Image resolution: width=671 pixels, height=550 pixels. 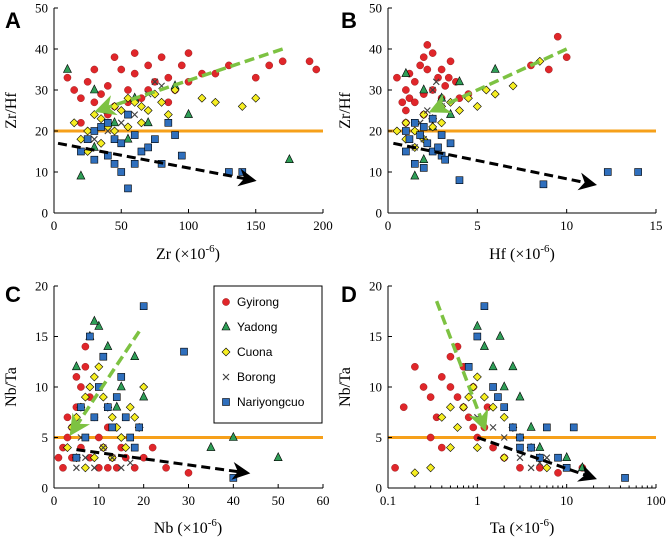 I want to click on x-tick-label: 50, so click(x=121, y=225).